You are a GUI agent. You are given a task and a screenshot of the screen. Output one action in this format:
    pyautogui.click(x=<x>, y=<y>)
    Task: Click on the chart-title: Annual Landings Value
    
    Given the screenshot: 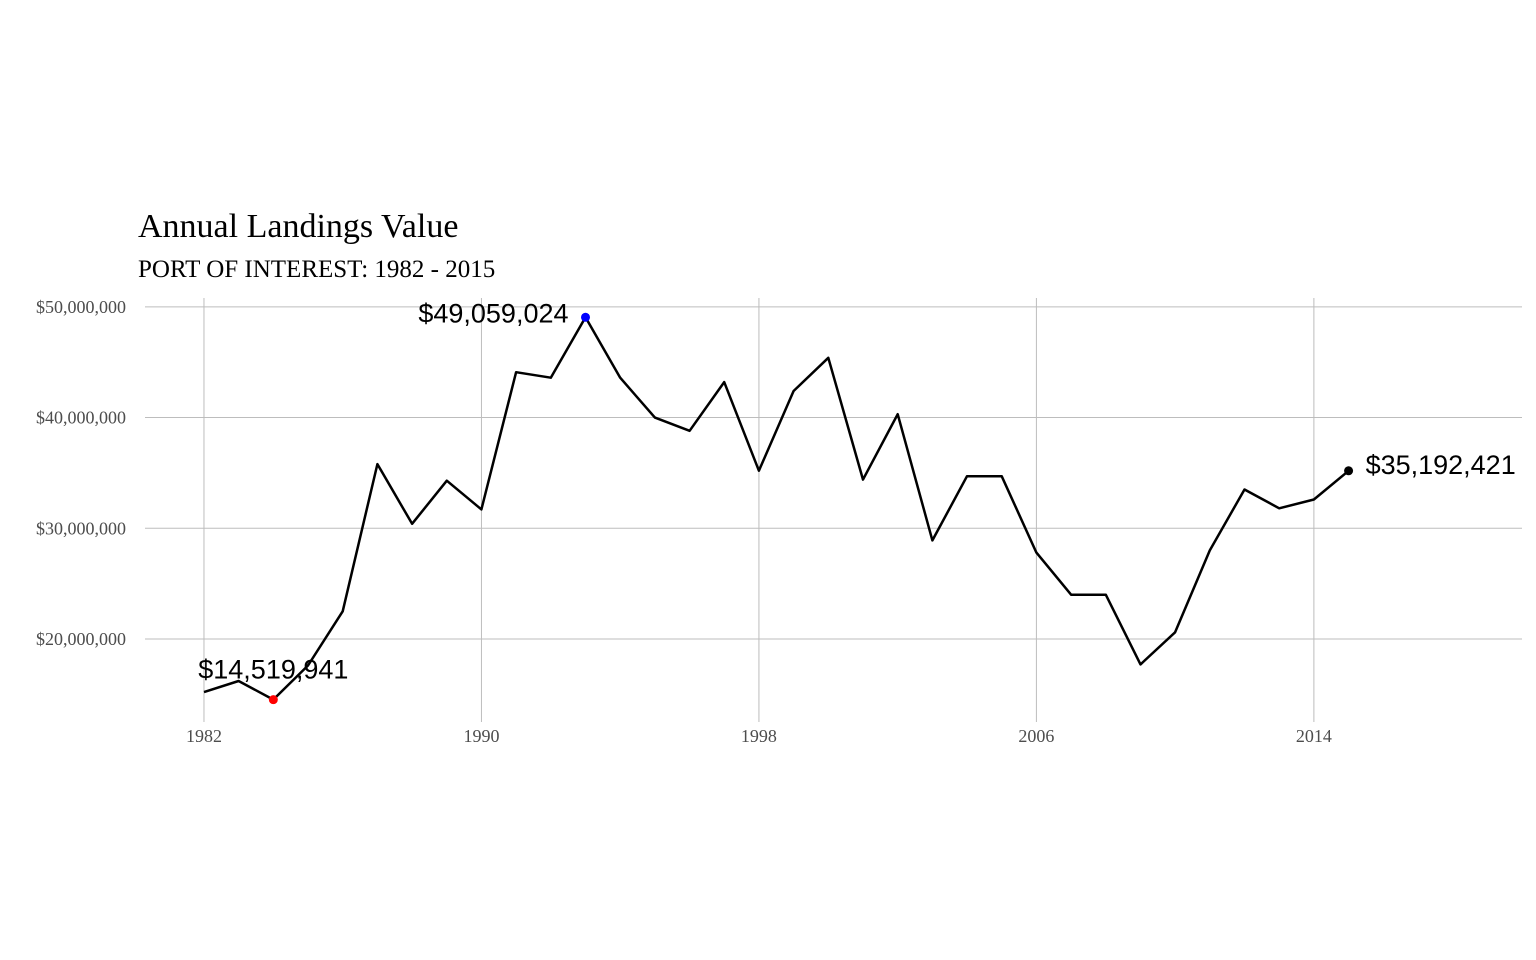 What is the action you would take?
    pyautogui.click(x=298, y=226)
    